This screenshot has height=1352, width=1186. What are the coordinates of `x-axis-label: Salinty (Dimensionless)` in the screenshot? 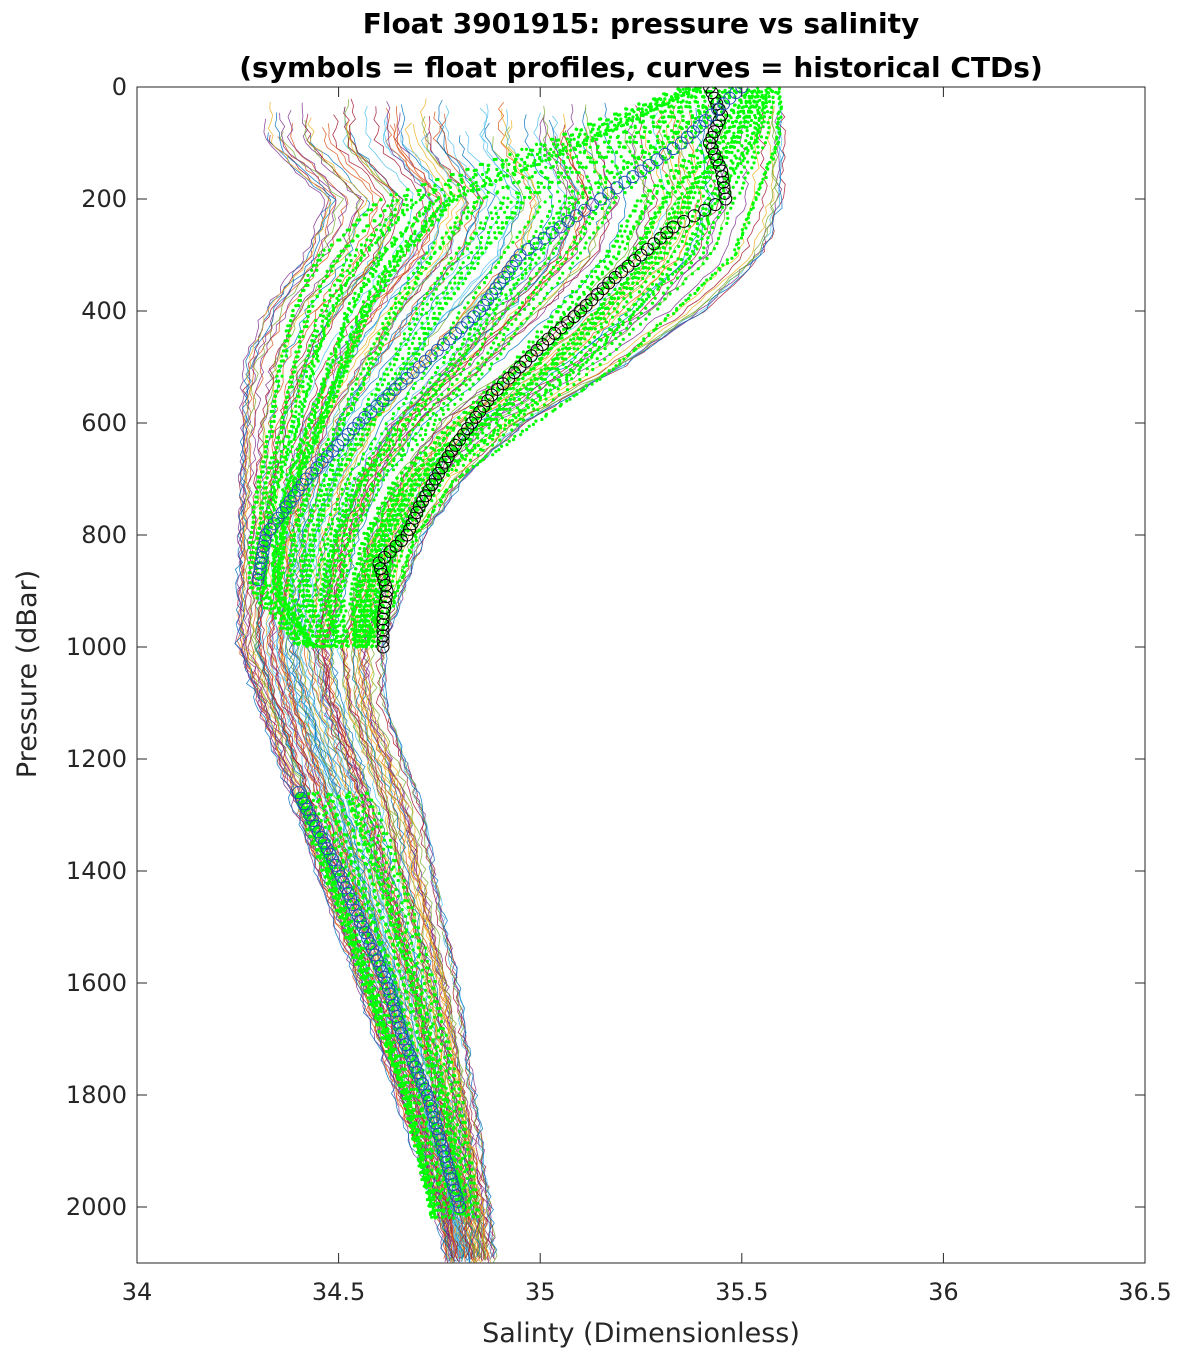 It's located at (641, 1333).